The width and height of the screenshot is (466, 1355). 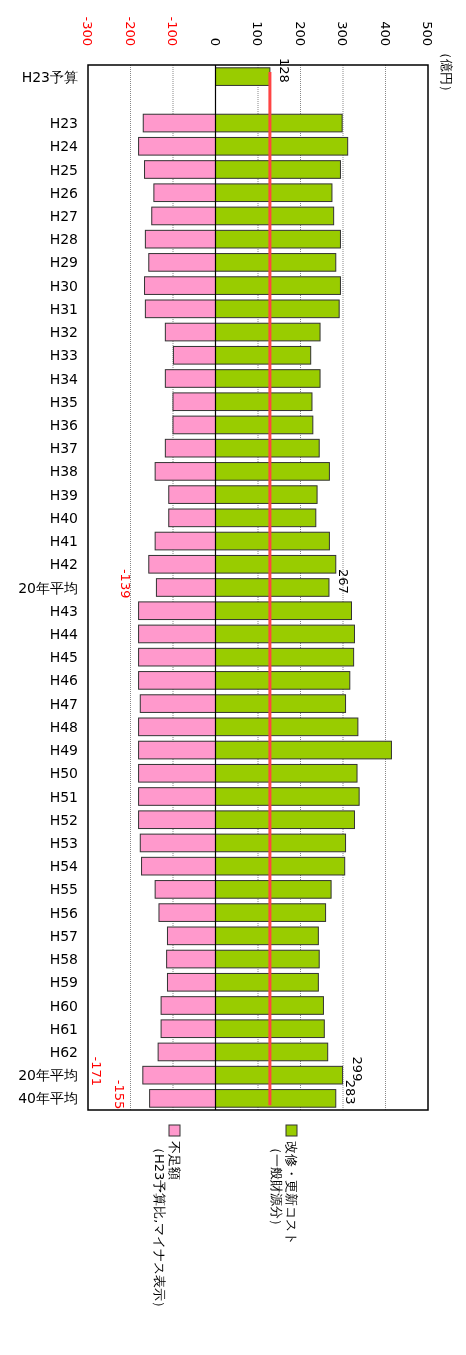 I want to click on y-tick-label: H60, so click(x=63, y=1005).